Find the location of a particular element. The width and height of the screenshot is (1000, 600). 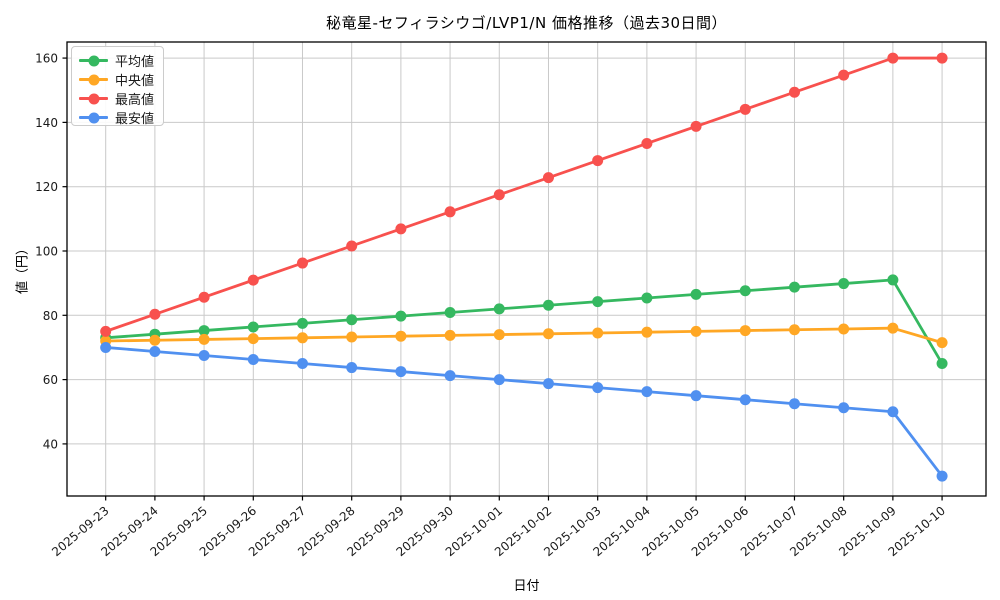

legend-entry-median: 中央値 is located at coordinates (121, 79).